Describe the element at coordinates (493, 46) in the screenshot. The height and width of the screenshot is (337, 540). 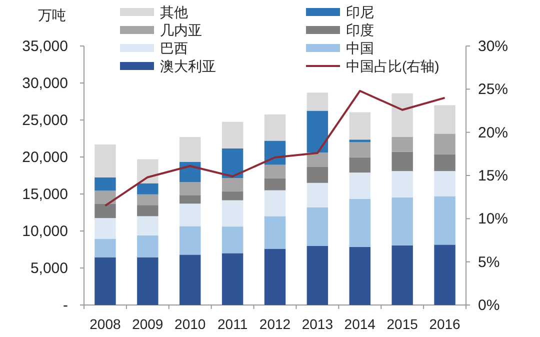
I see `y2-tick-label: 30%` at that location.